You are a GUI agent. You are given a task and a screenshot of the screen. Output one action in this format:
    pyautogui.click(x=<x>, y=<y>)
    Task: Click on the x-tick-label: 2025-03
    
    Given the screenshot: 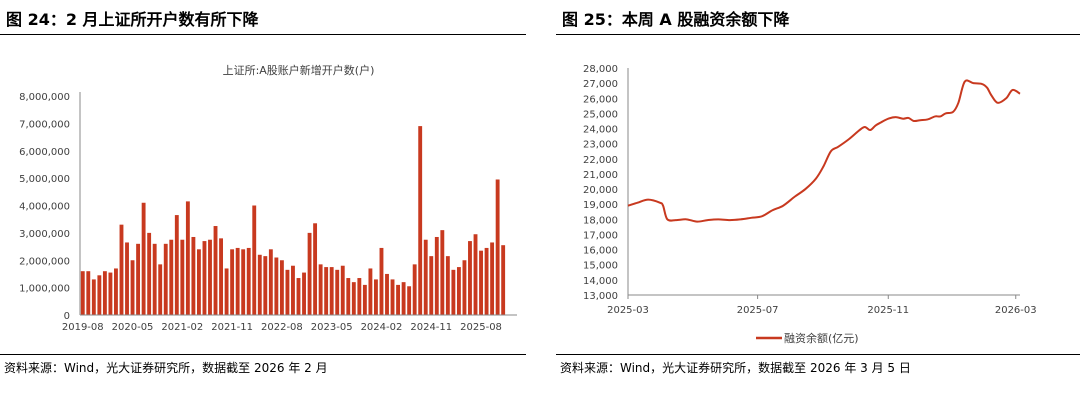 What is the action you would take?
    pyautogui.click(x=628, y=310)
    